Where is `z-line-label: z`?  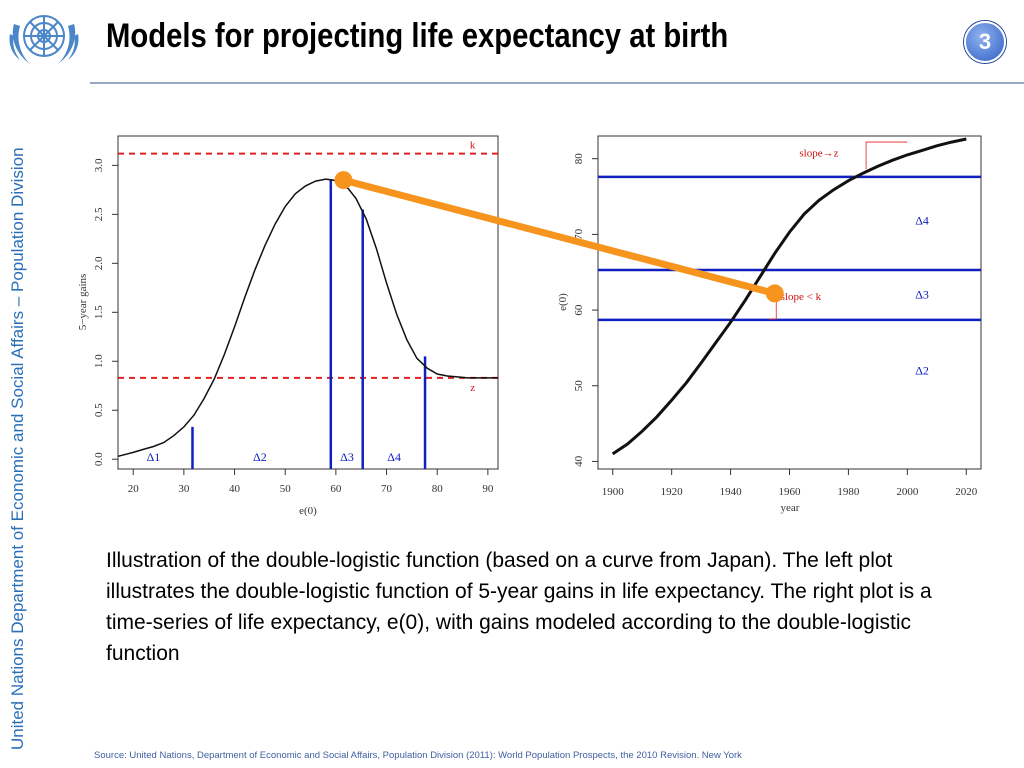 z-line-label: z is located at coordinates (472, 388).